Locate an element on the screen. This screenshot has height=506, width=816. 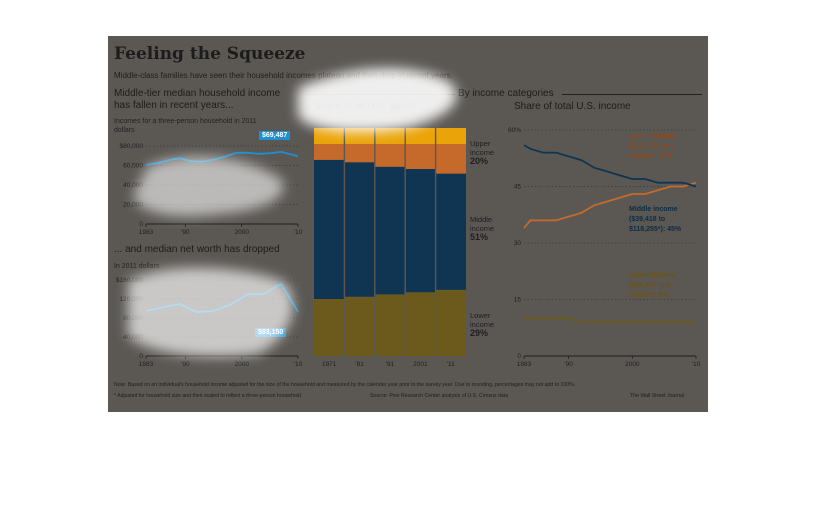
income-subtitle-line2: dollars is located at coordinates (124, 130).